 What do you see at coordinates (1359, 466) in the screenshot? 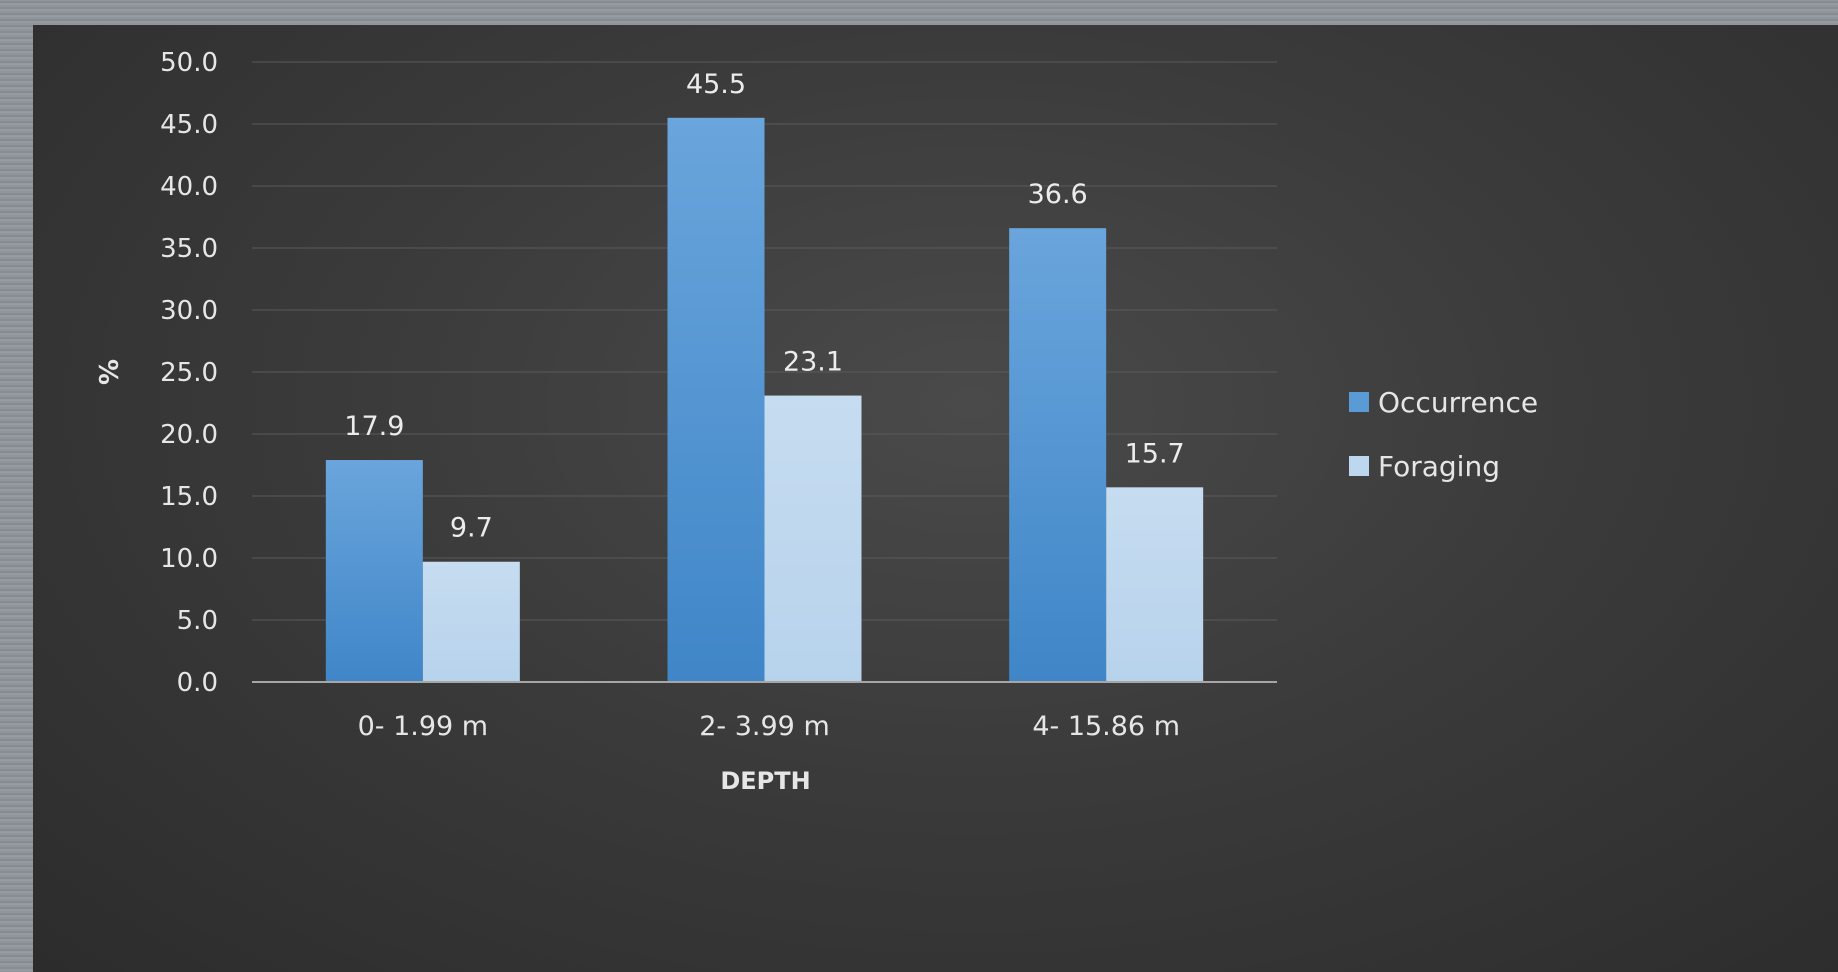
I see `legend-swatch-foraging` at bounding box center [1359, 466].